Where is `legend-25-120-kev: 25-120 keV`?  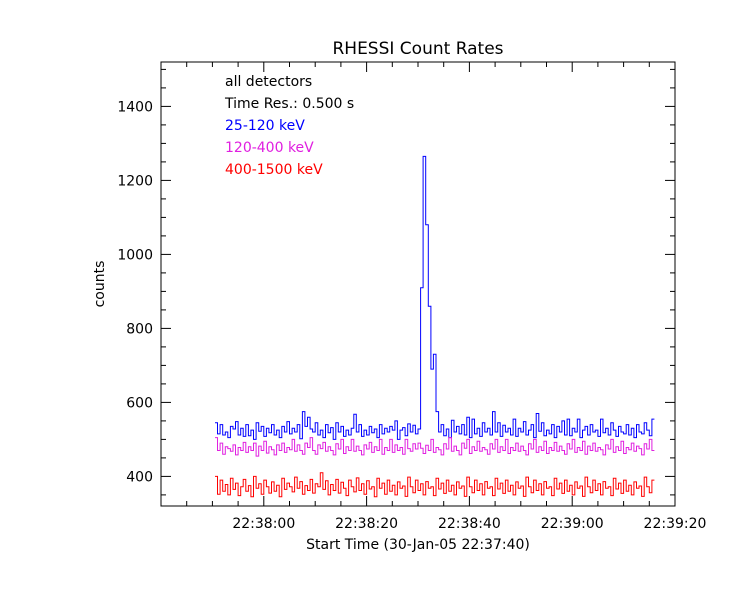
legend-25-120-kev: 25-120 keV is located at coordinates (265, 126).